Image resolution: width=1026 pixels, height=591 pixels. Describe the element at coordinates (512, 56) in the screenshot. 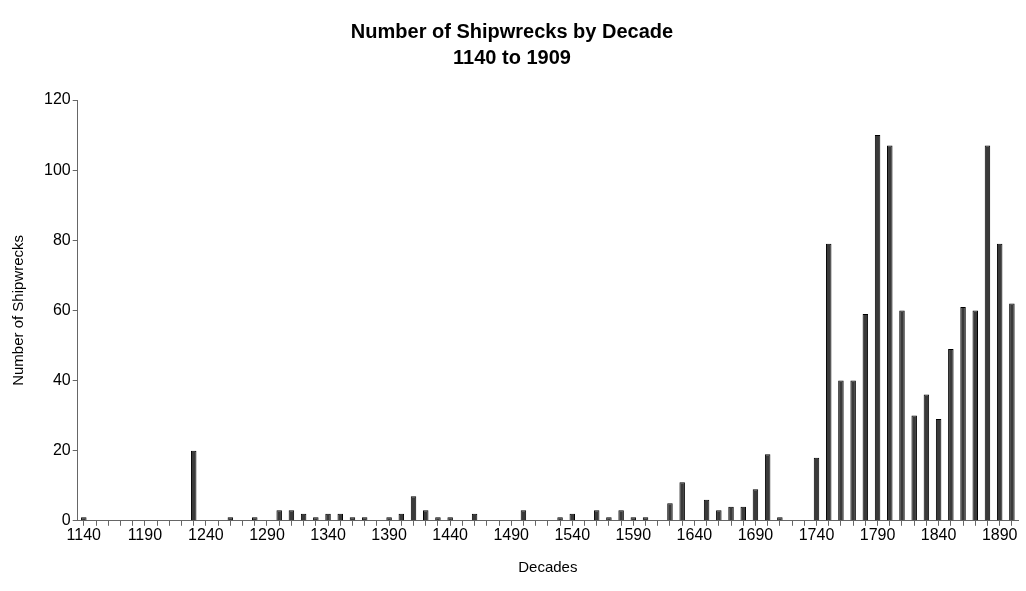

I see `chart-subtitle: 1140 to 1909` at that location.